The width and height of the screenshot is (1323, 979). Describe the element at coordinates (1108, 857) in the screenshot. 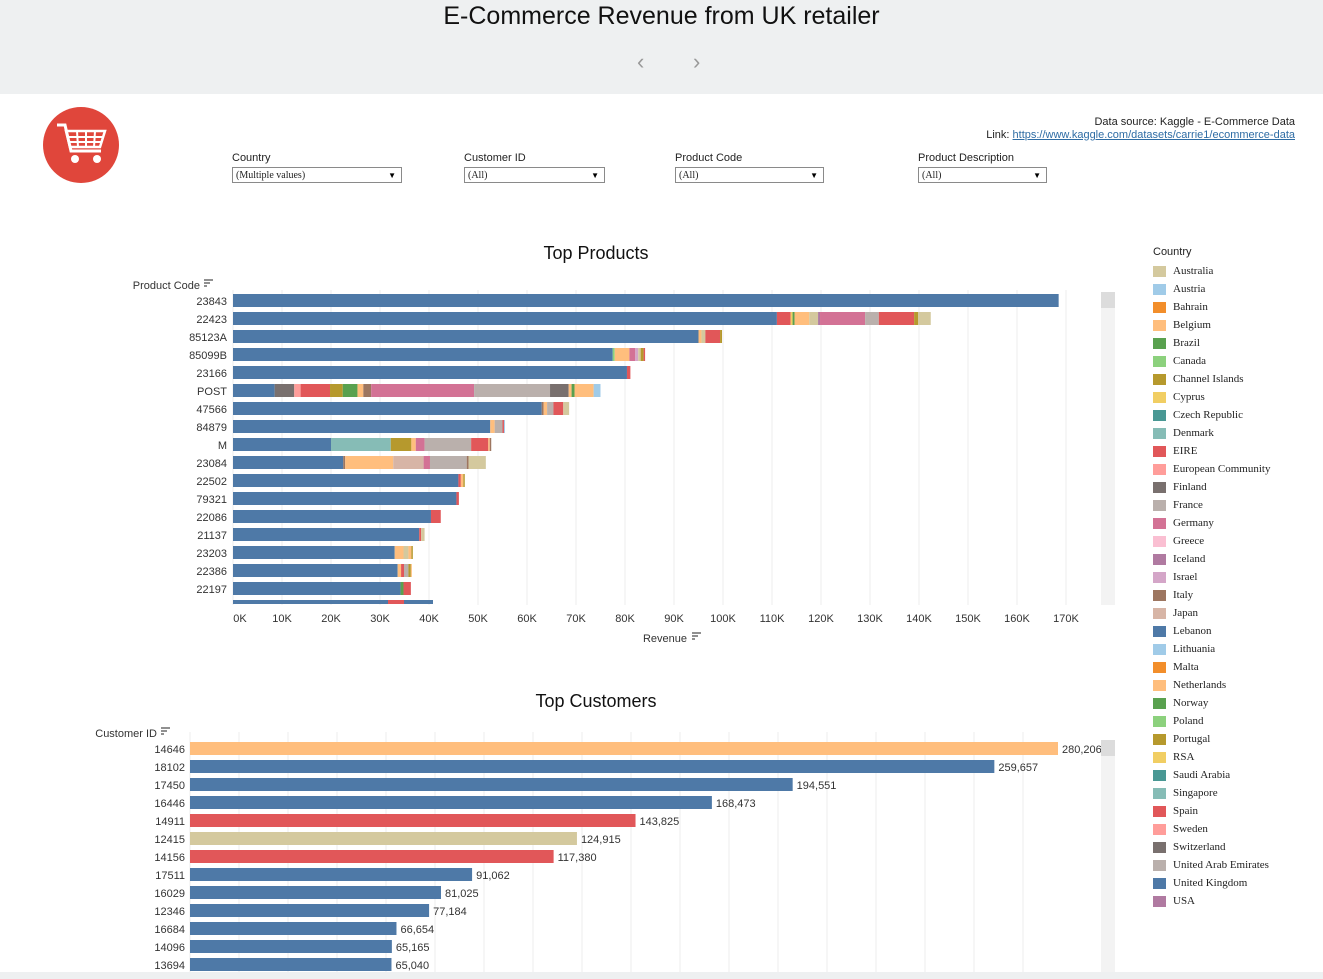

I see `customers-scrollbar` at that location.